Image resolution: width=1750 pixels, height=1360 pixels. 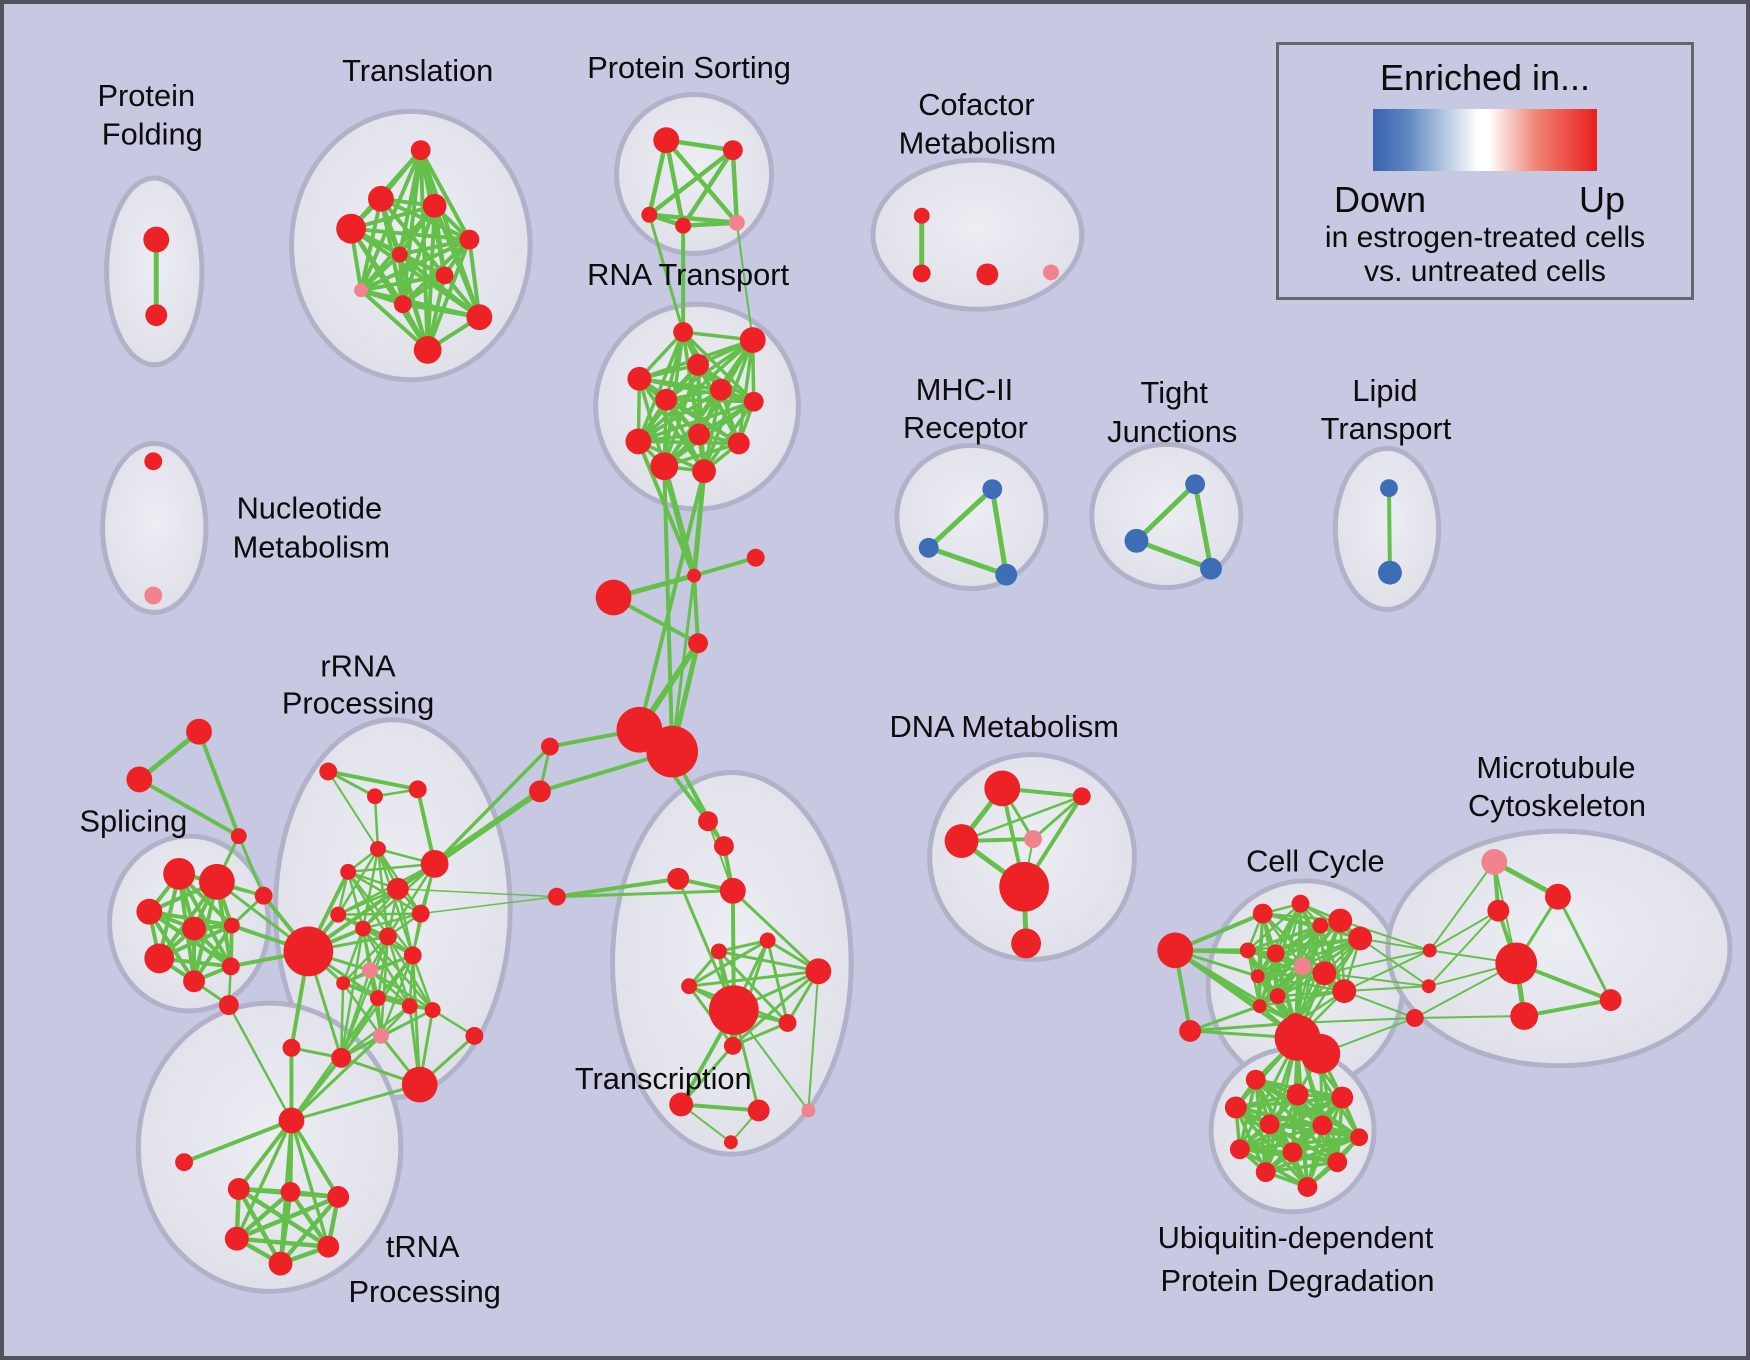 What do you see at coordinates (1485, 237) in the screenshot?
I see `legend-subtitle-line1: in estrogen-treated cells` at bounding box center [1485, 237].